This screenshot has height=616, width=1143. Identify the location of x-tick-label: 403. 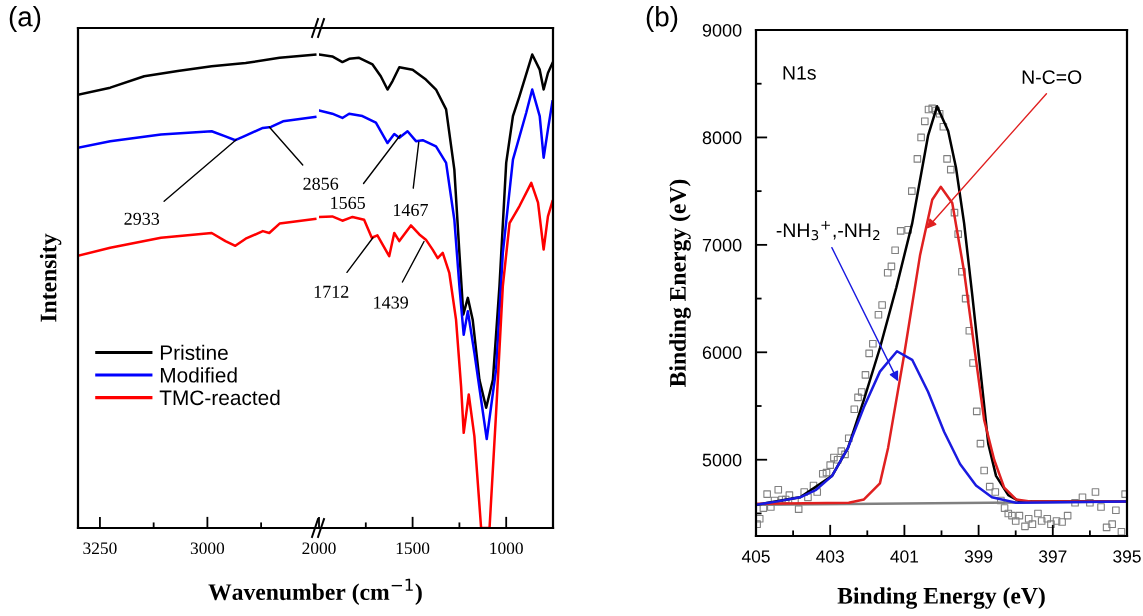
(830, 556).